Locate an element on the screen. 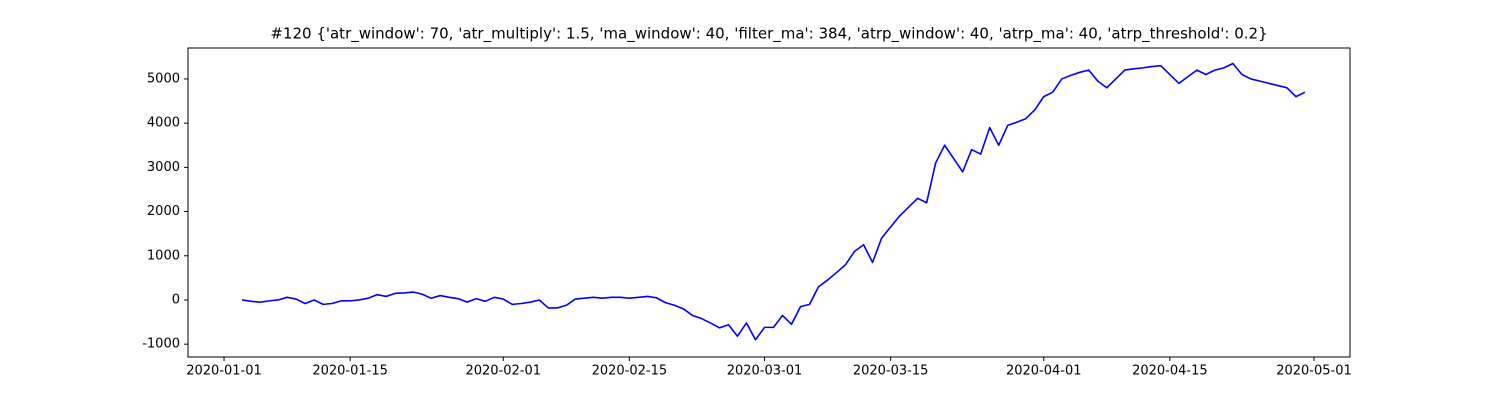  x-tick-label: 2020-01-15 is located at coordinates (350, 371).